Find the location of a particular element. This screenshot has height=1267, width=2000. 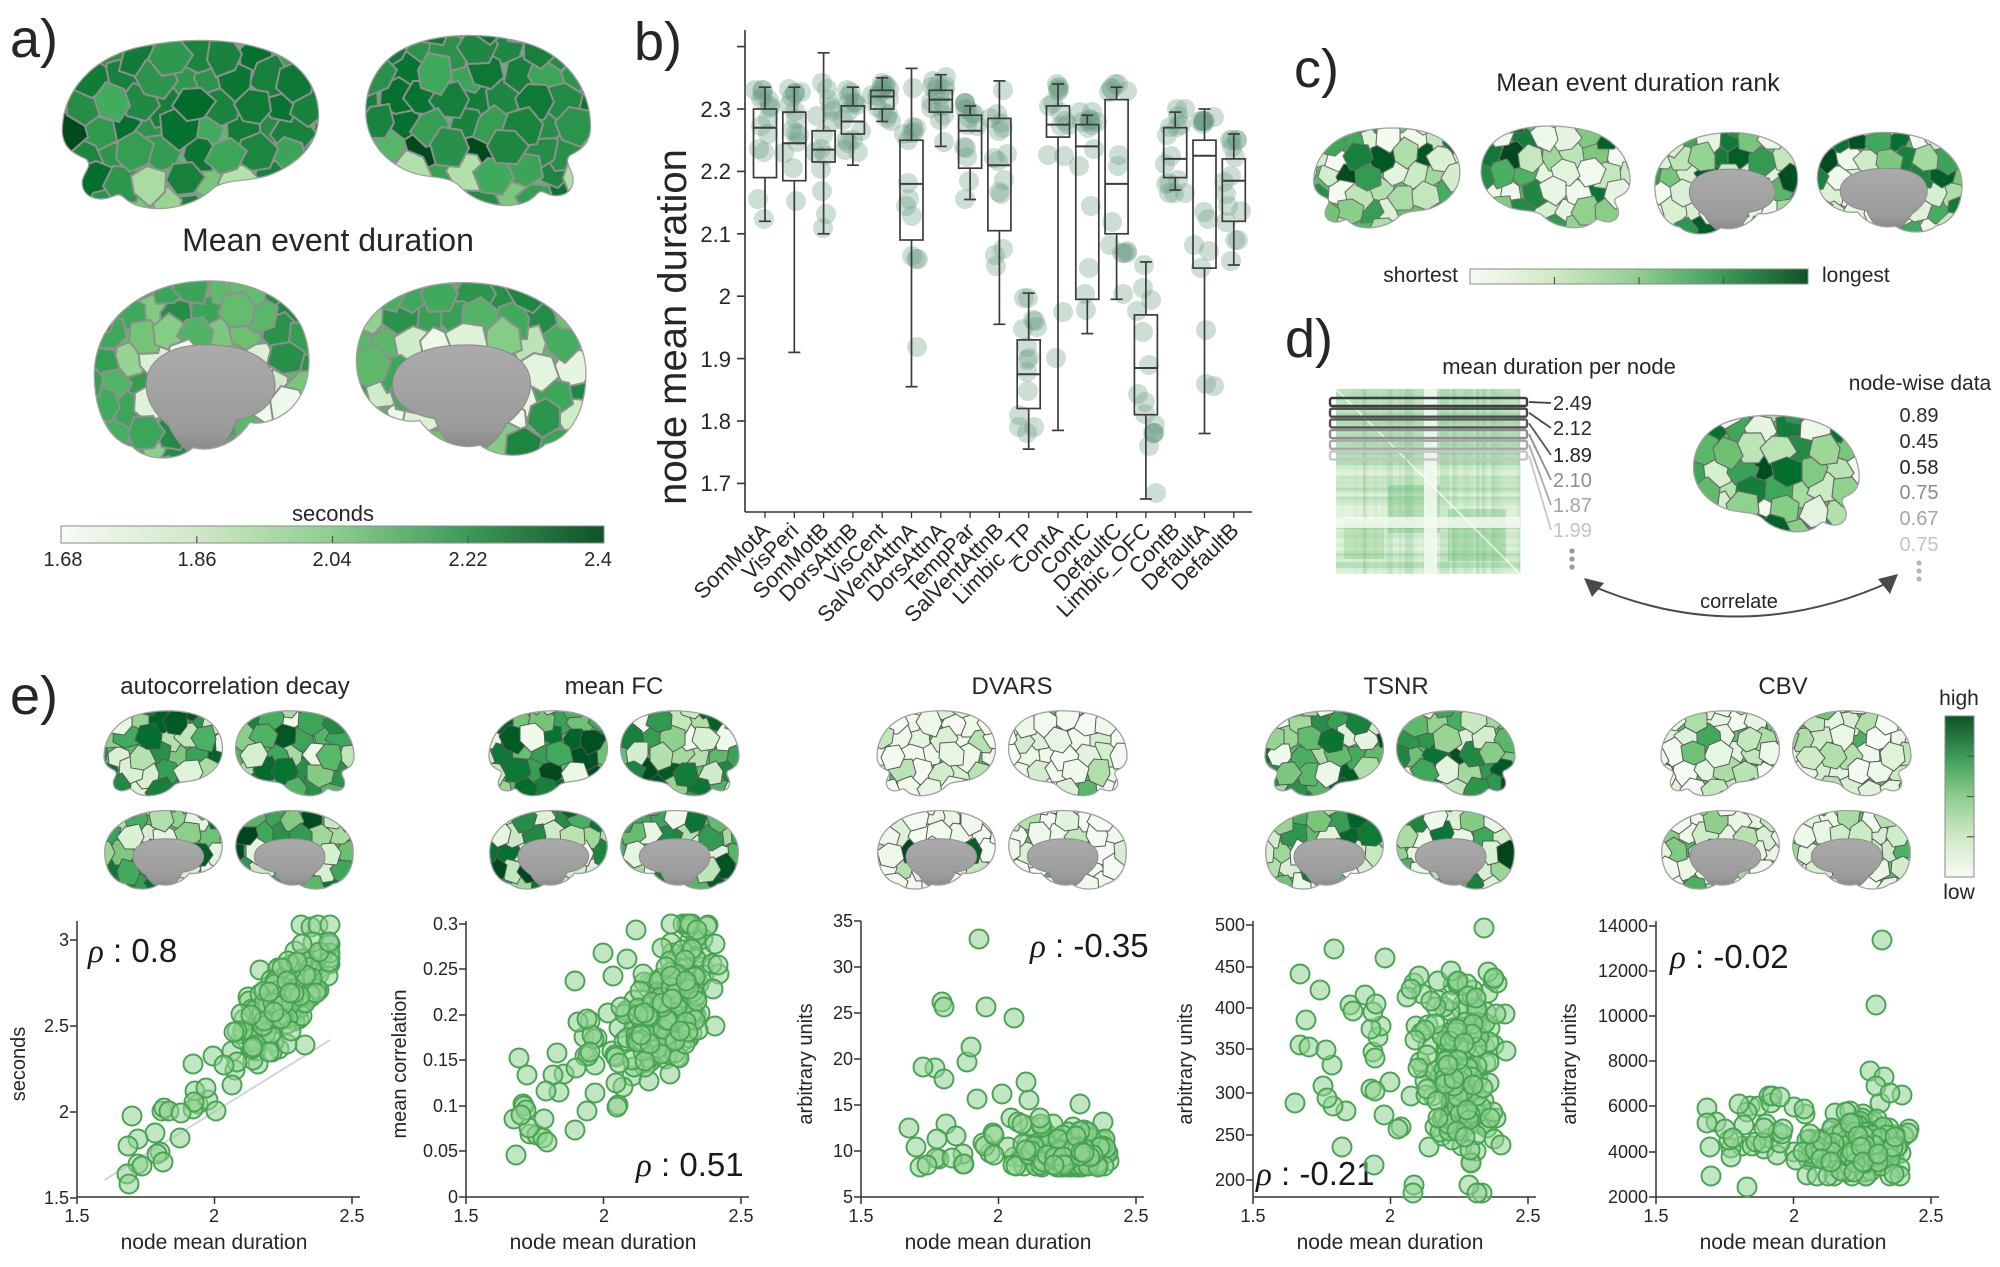

svg-text: 6000 is located at coordinates (1628, 1106).